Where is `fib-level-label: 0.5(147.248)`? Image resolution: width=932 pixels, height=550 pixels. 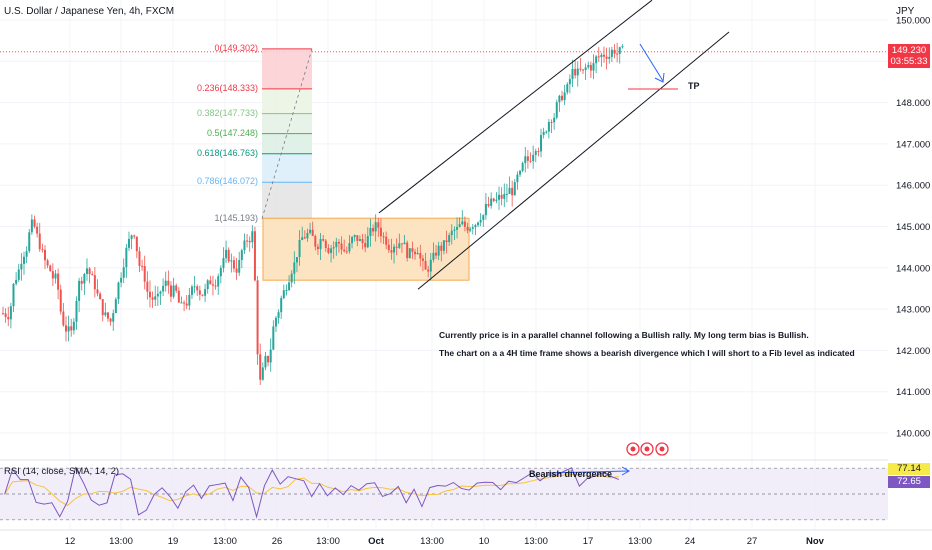 fib-level-label: 0.5(147.248) is located at coordinates (232, 132).